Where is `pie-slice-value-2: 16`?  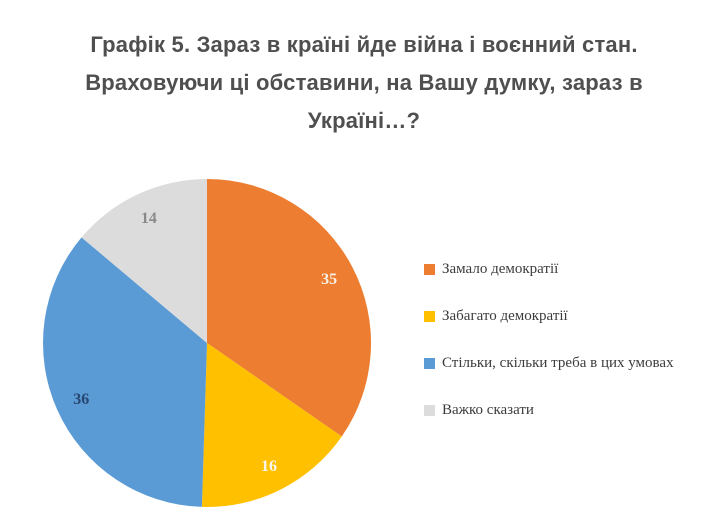 pie-slice-value-2: 16 is located at coordinates (269, 466).